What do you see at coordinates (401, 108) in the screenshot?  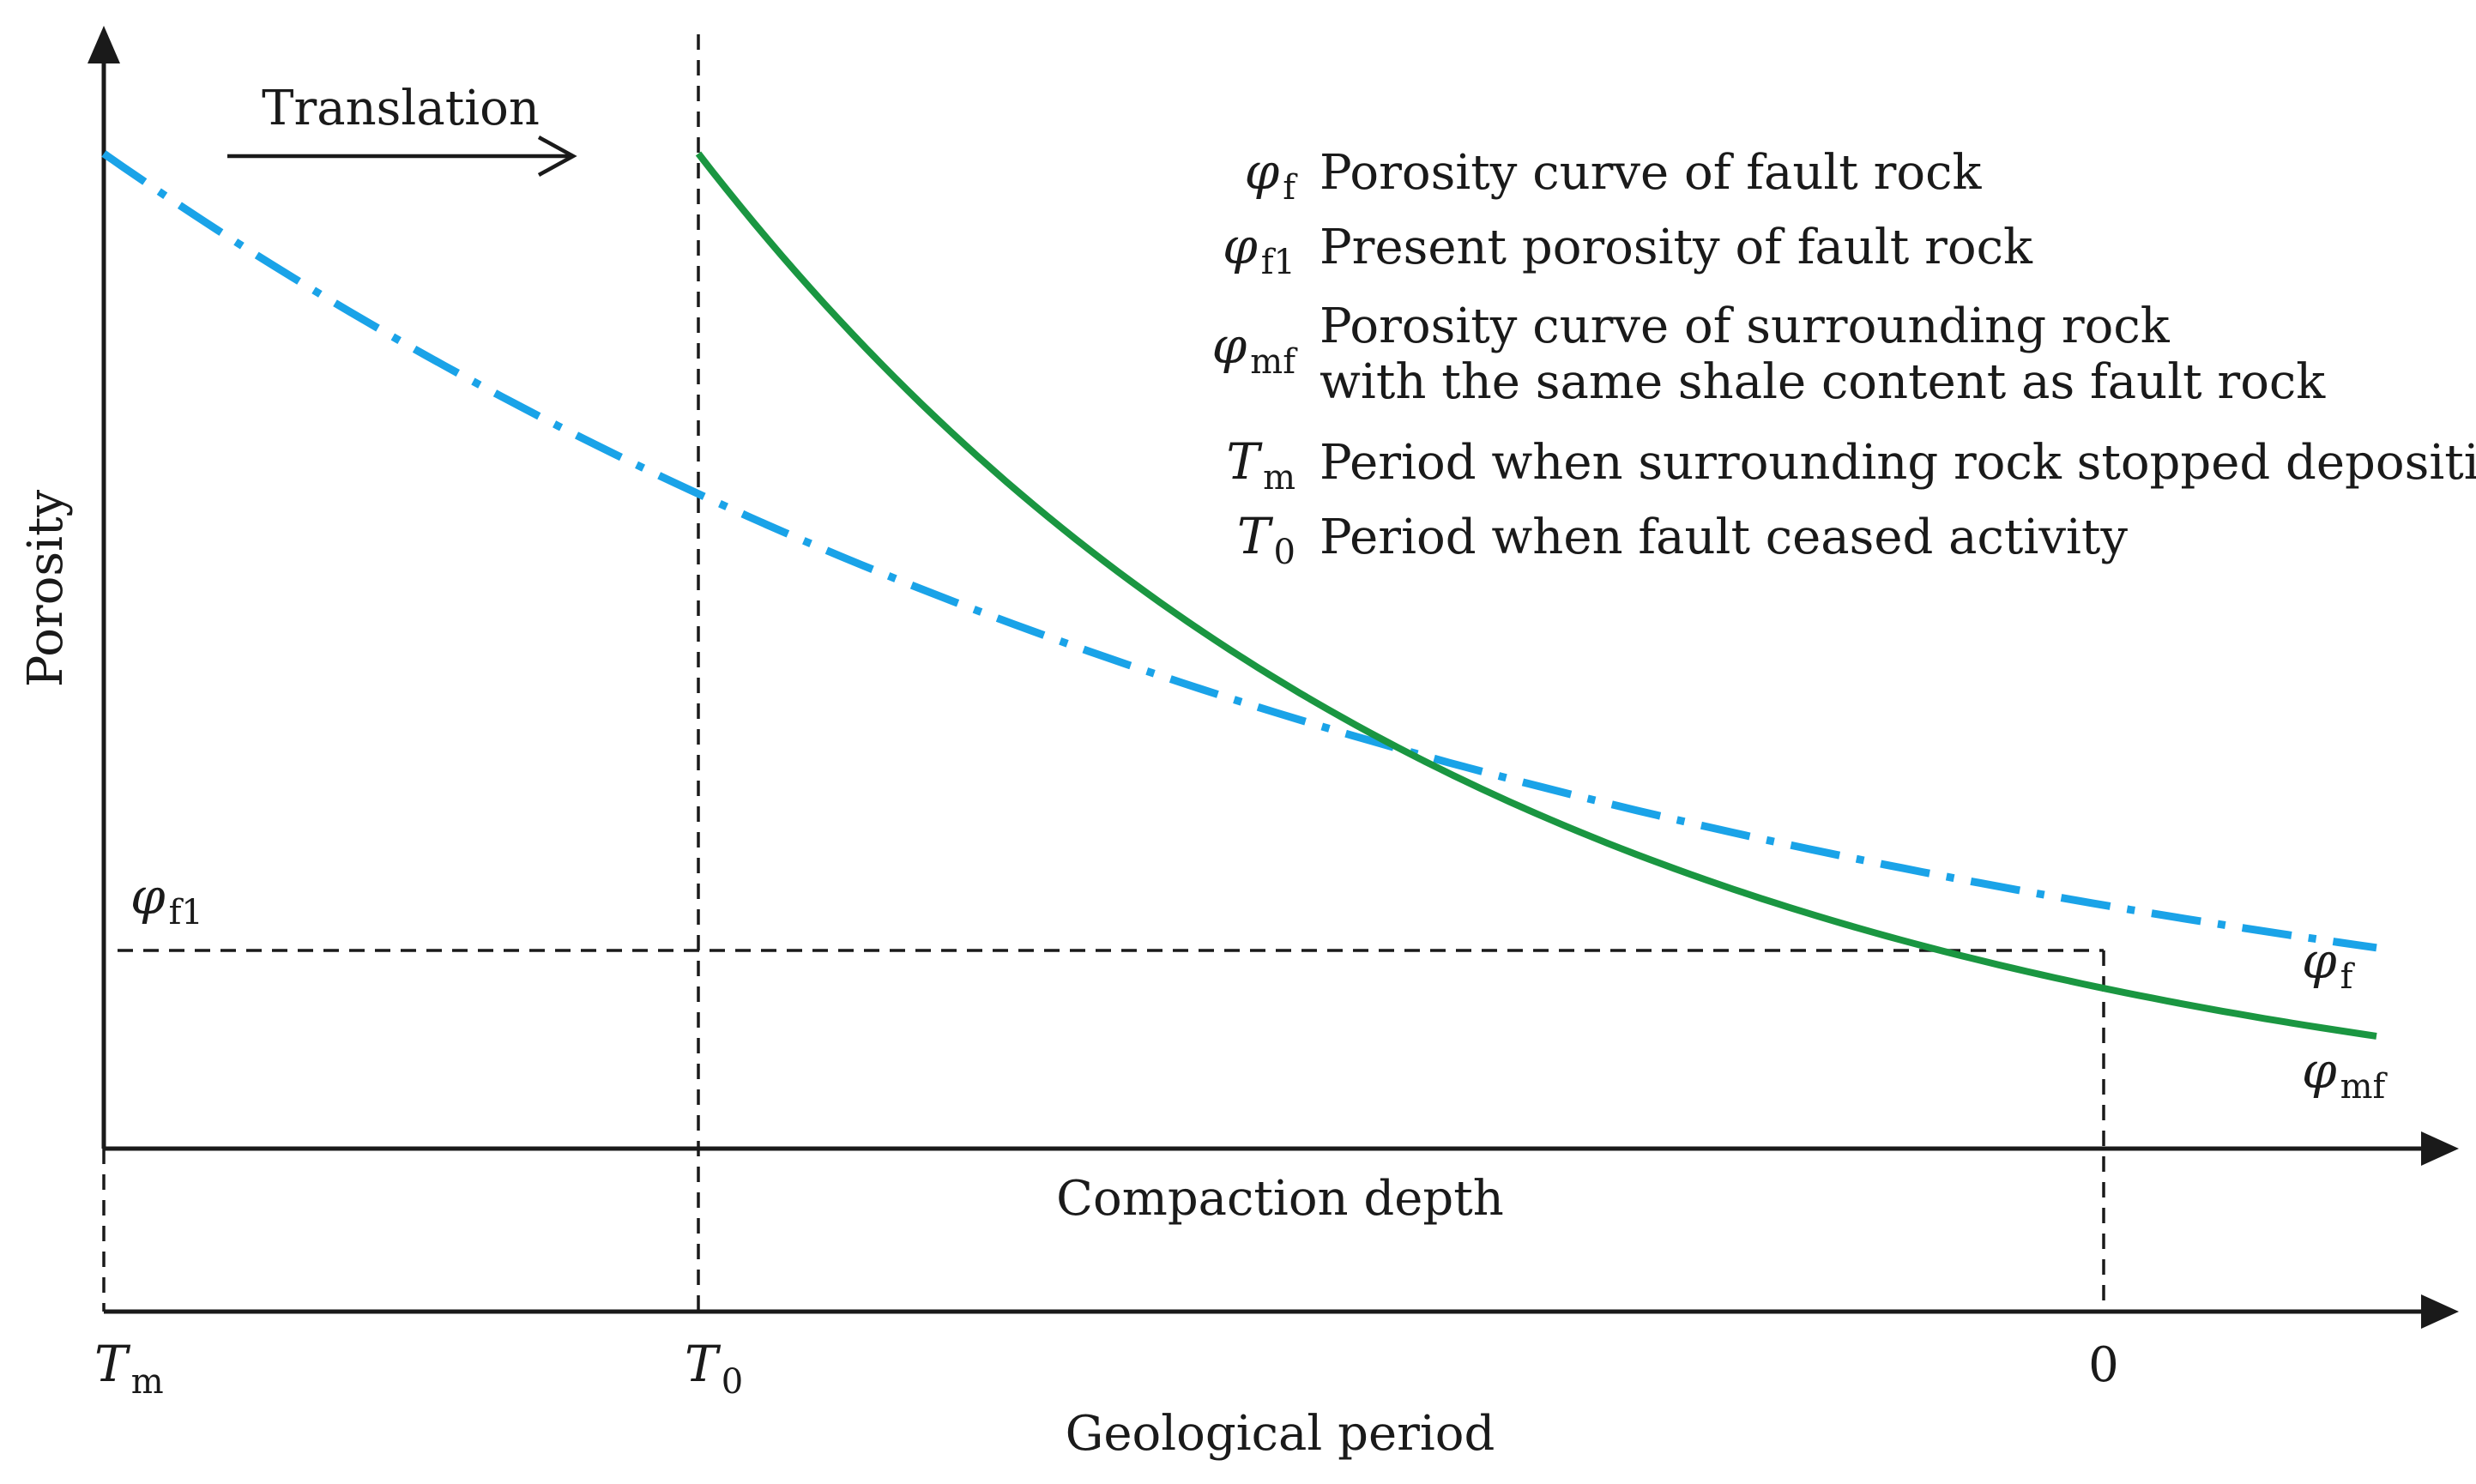 I see `translation-label: Translation` at bounding box center [401, 108].